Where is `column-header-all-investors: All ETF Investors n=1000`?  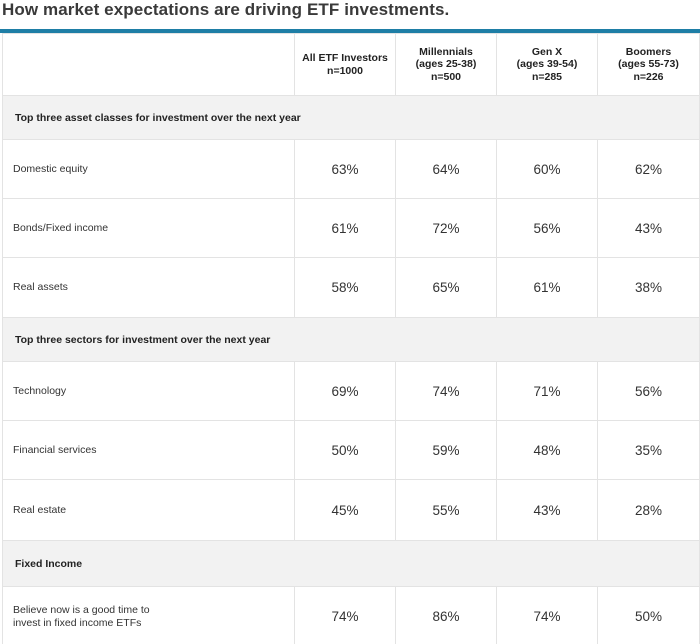 column-header-all-investors: All ETF Investors n=1000 is located at coordinates (345, 64).